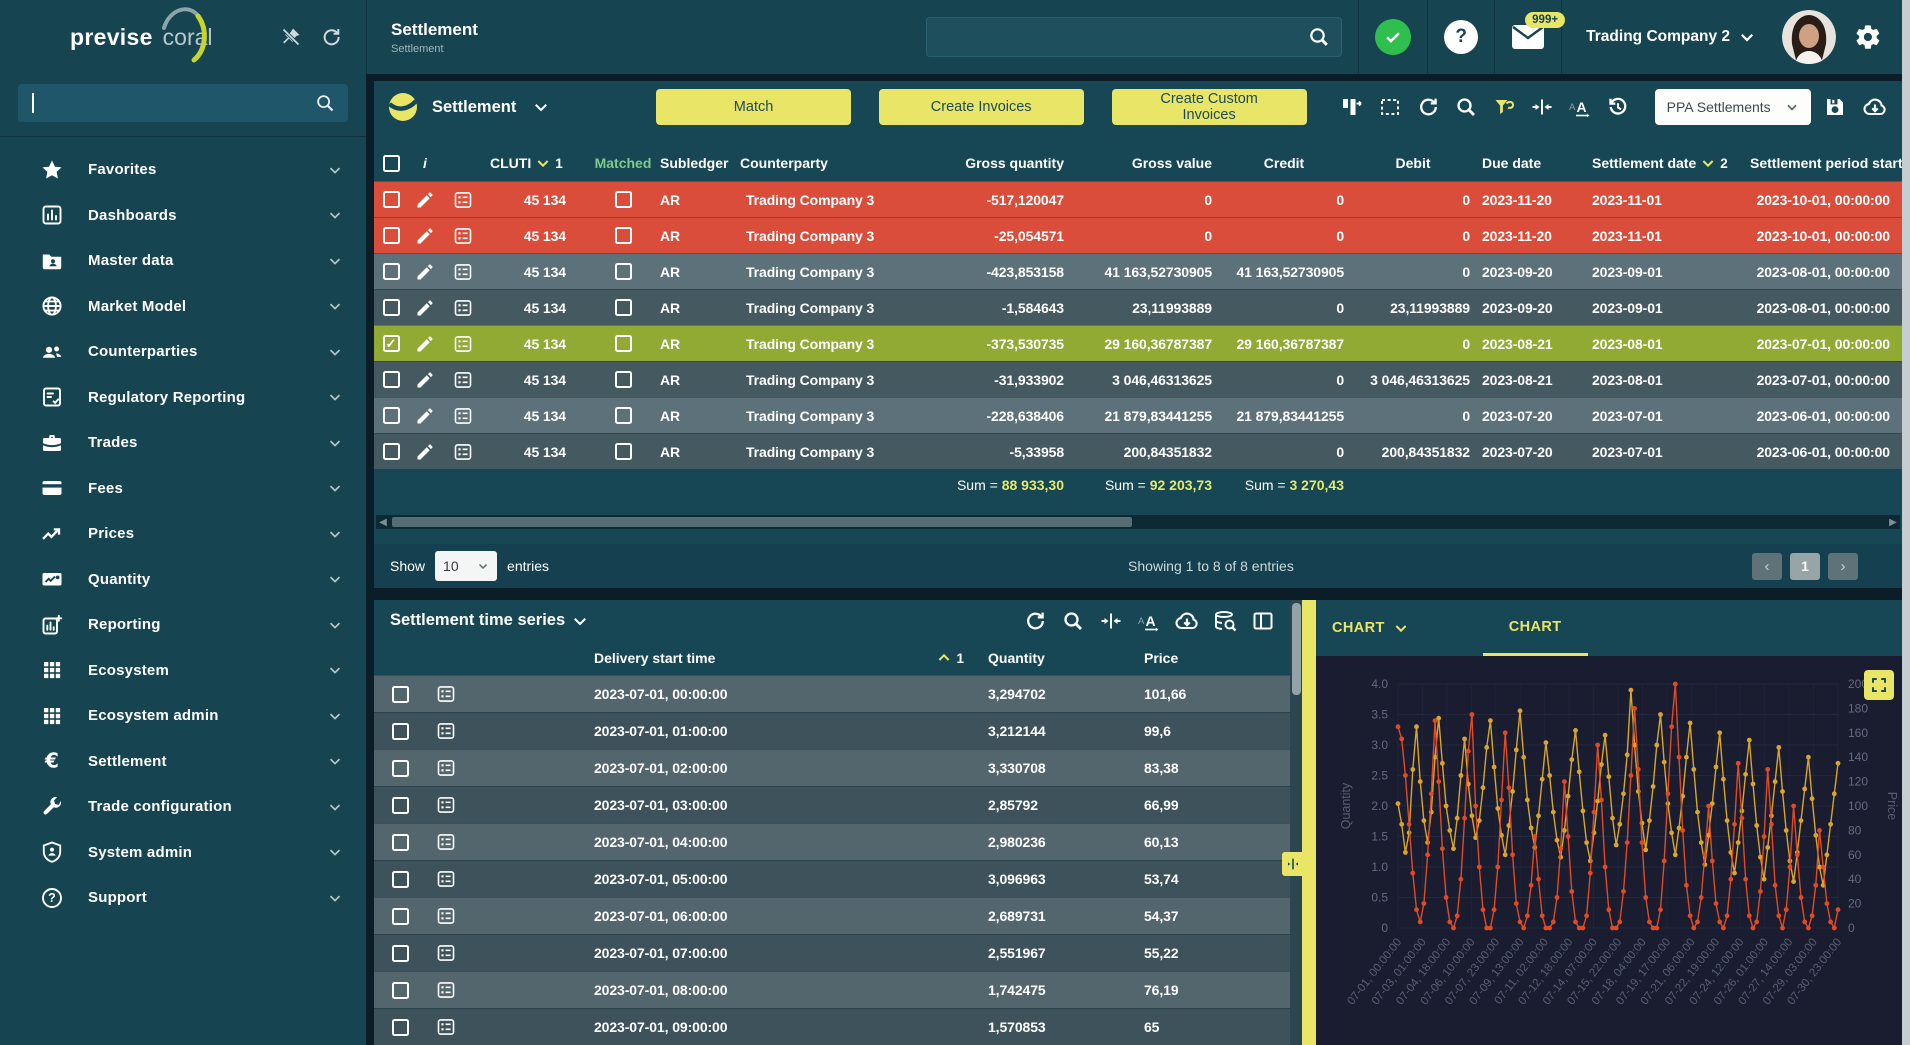 This screenshot has height=1045, width=1910. Describe the element at coordinates (784, 163) in the screenshot. I see `column-header-counterparty: Counterparty` at that location.